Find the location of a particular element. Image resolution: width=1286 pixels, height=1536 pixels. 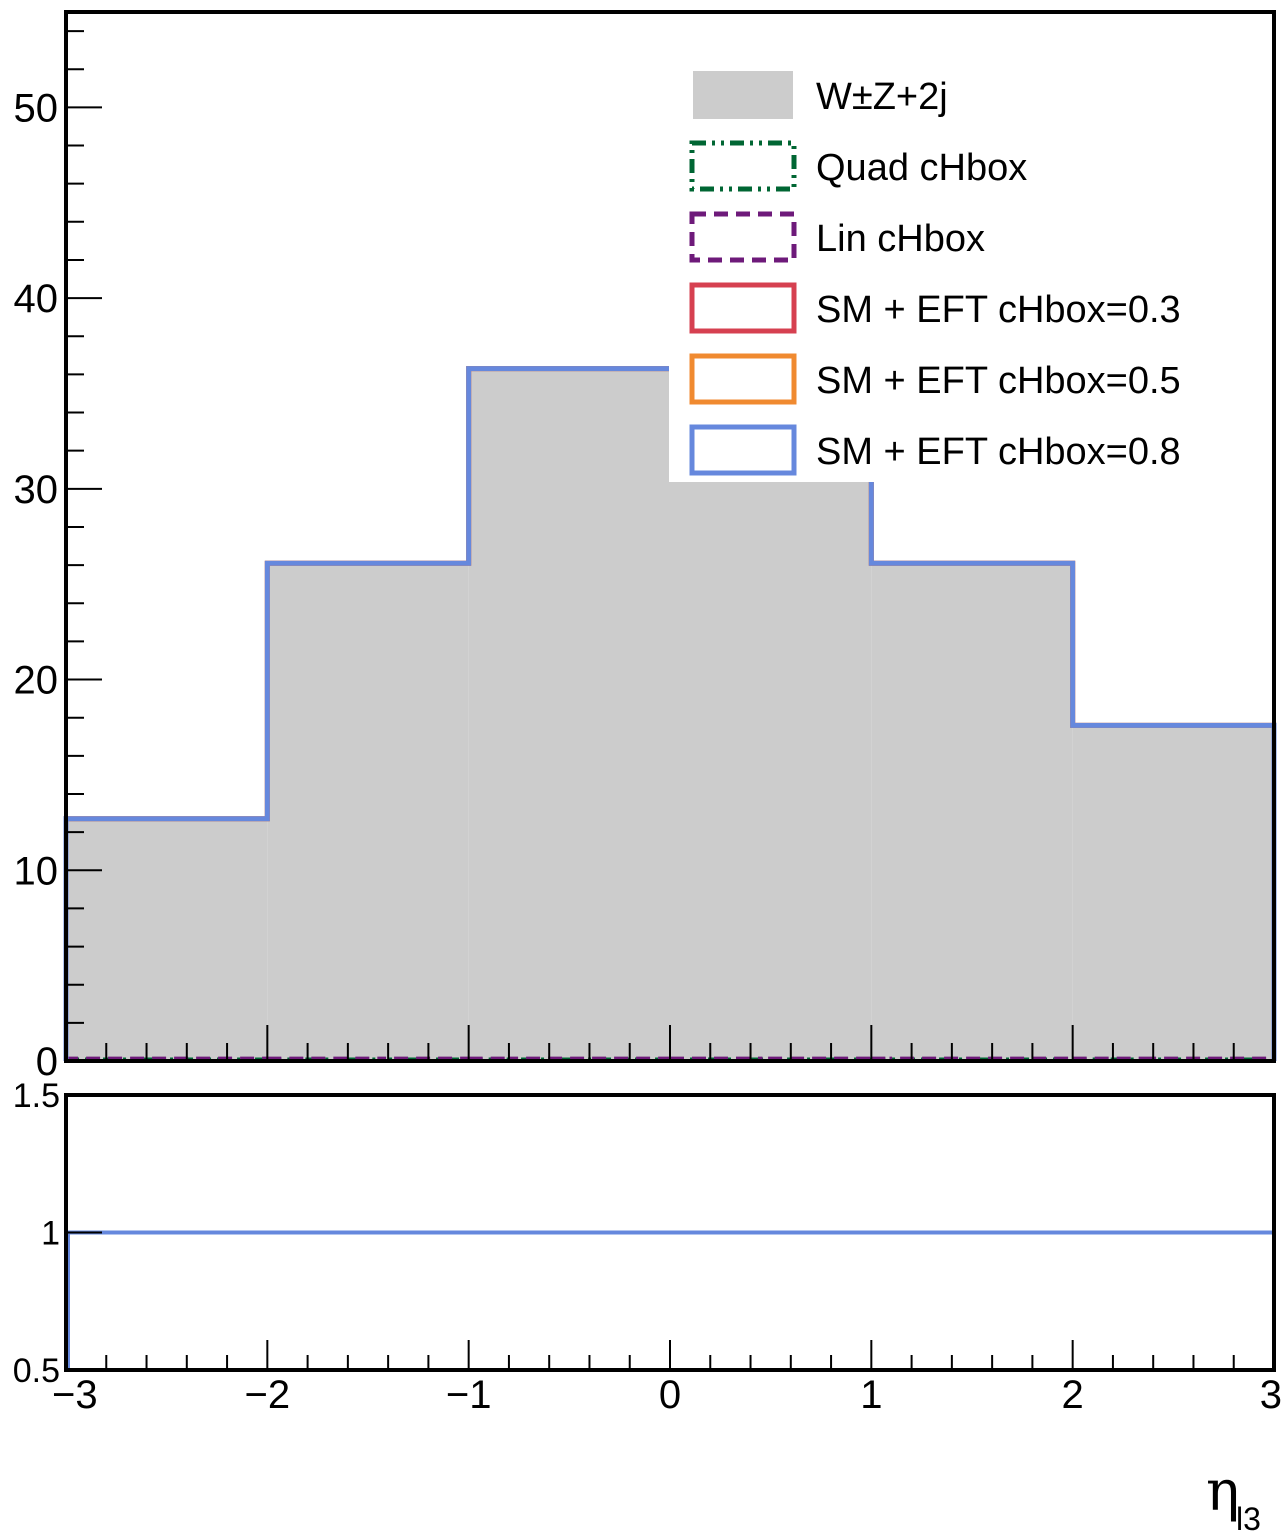

legend-box is located at coordinates (971, 271).